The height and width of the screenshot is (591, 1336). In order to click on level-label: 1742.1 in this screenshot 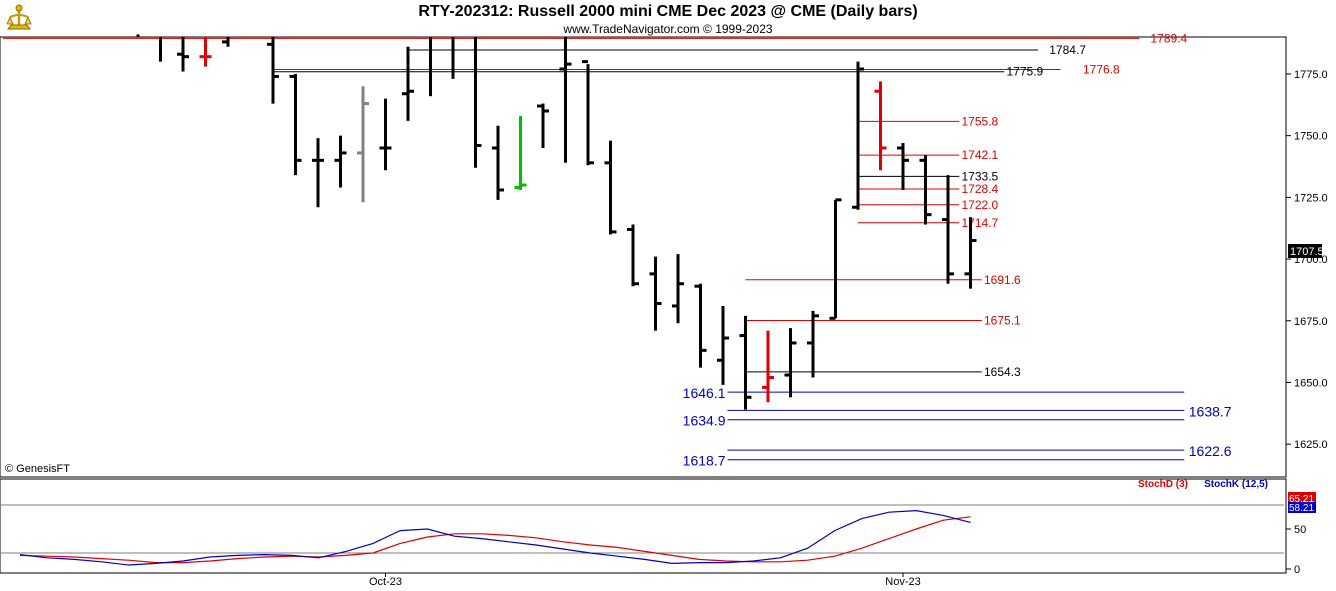, I will do `click(980, 155)`.